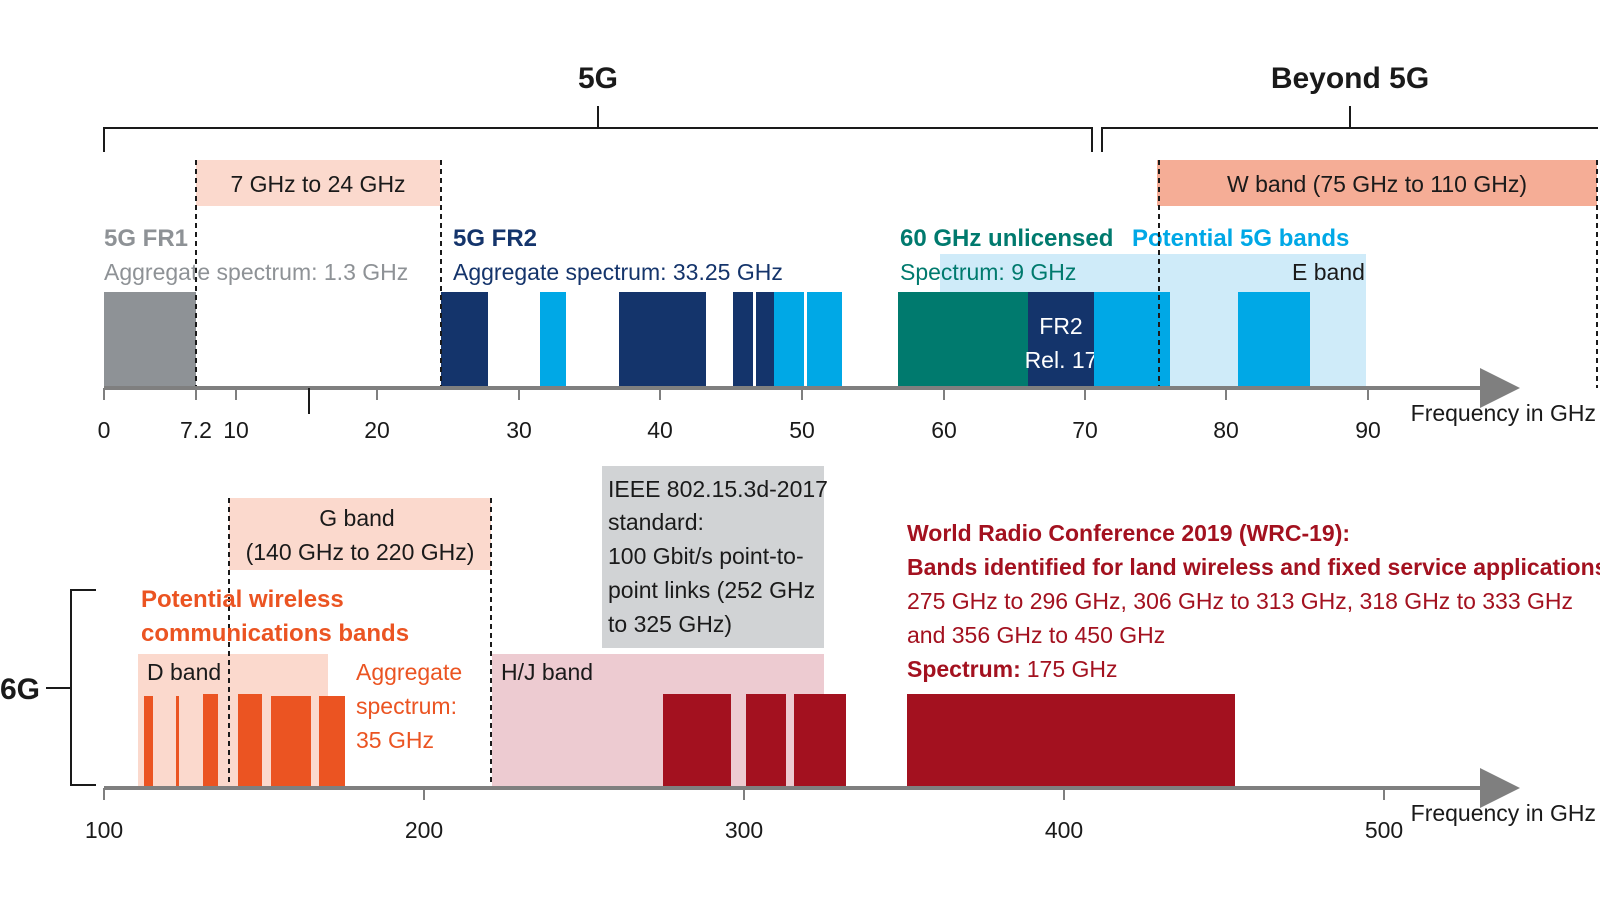  I want to click on axis-bottom-tick-label: 400, so click(1064, 830).